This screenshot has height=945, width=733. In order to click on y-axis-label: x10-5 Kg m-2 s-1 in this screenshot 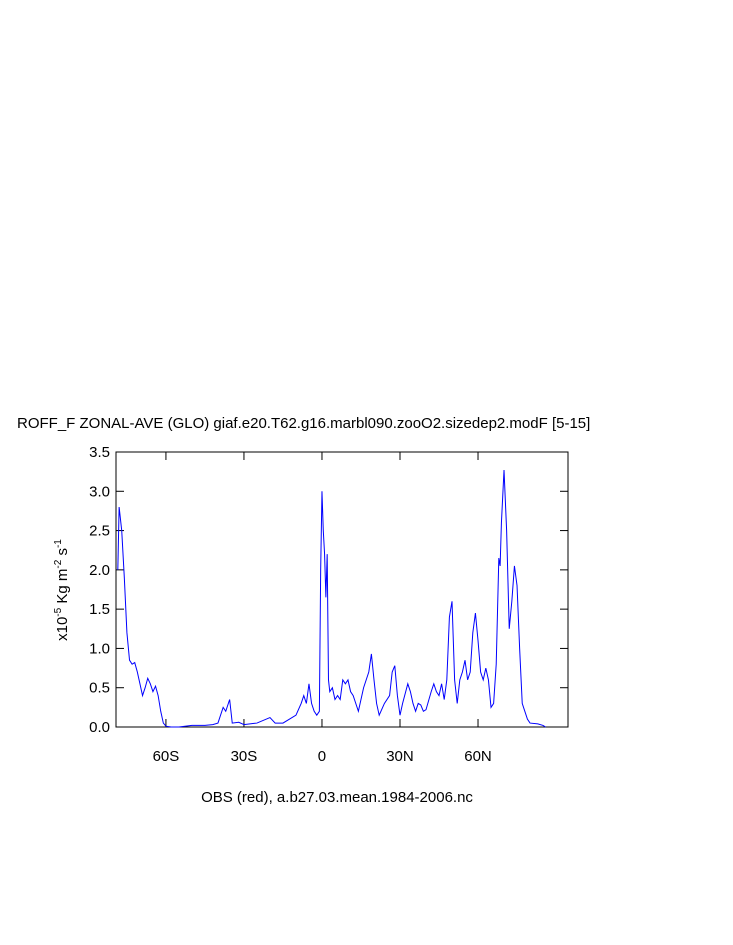, I will do `click(62, 590)`.